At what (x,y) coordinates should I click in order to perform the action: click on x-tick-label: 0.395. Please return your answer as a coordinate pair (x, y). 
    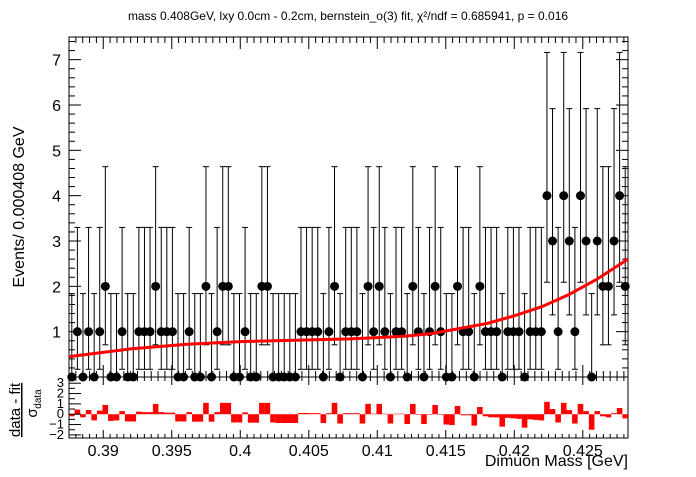
    Looking at the image, I should click on (172, 451).